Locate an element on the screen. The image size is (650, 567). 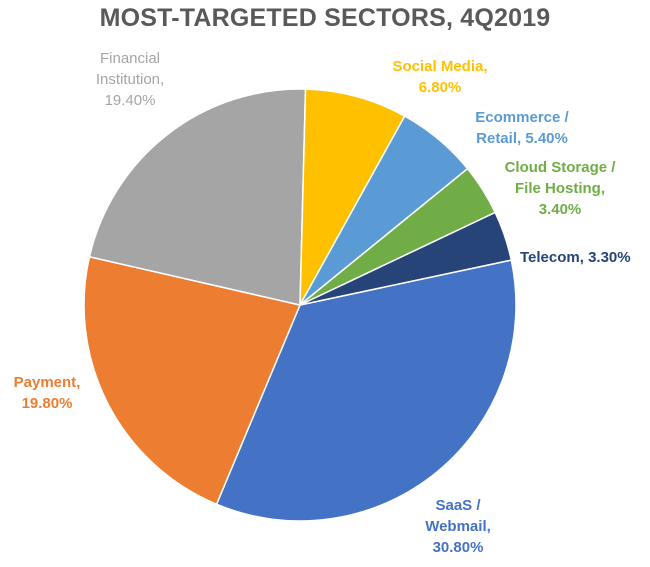
data-label-telecom: Telecom, 3.30% is located at coordinates (575, 257).